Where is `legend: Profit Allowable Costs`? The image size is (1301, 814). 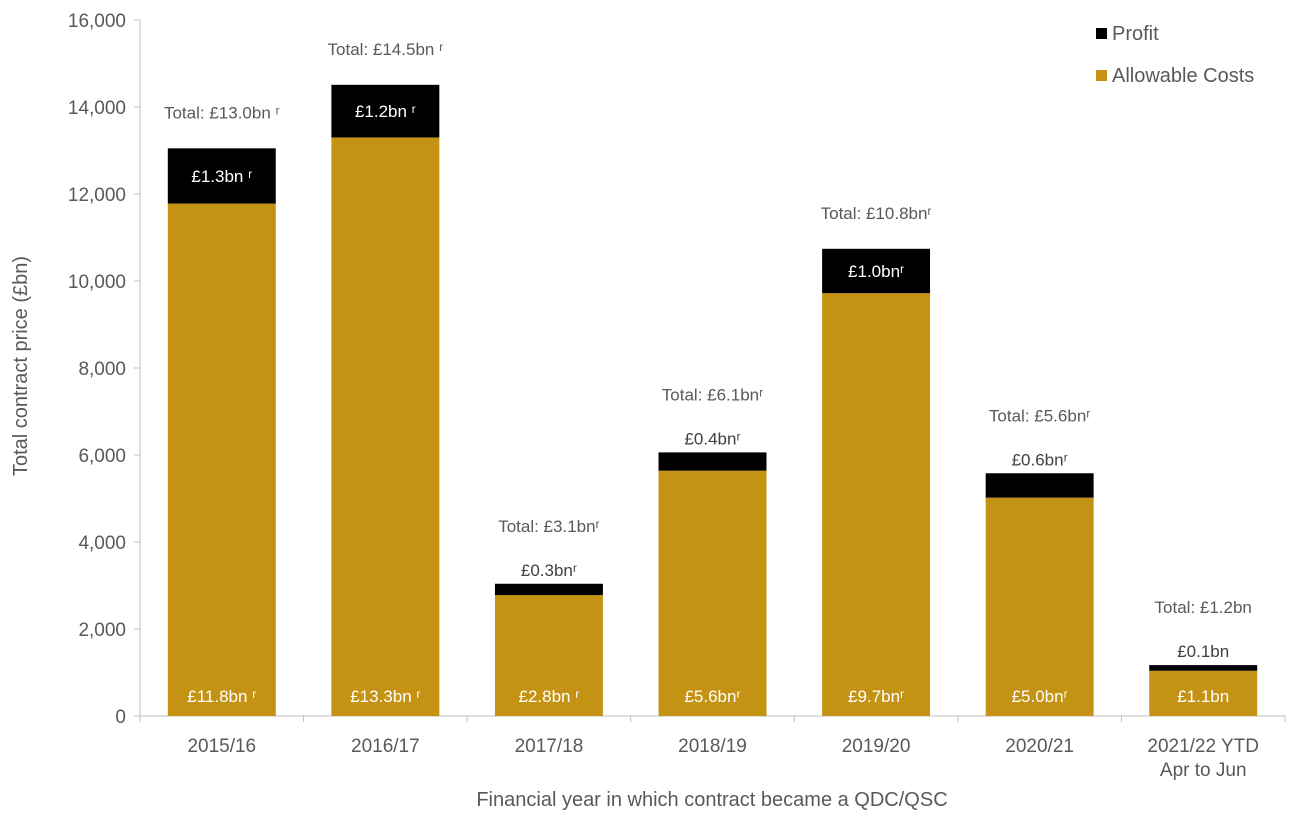 legend: Profit Allowable Costs is located at coordinates (1175, 55).